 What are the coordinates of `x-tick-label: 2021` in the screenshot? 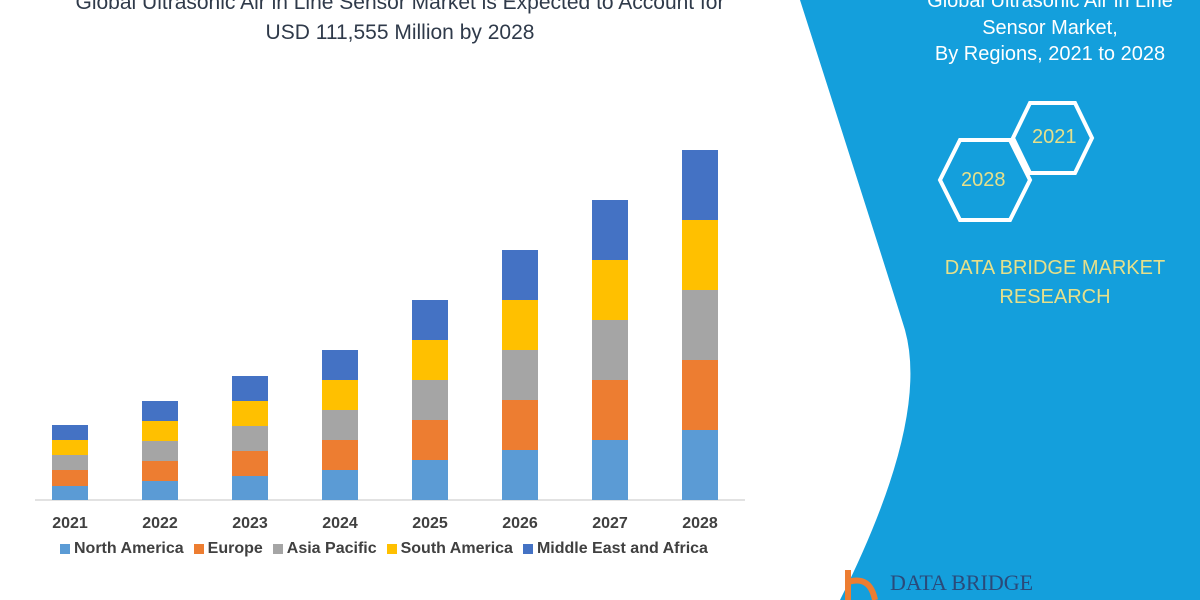 It's located at (70, 523).